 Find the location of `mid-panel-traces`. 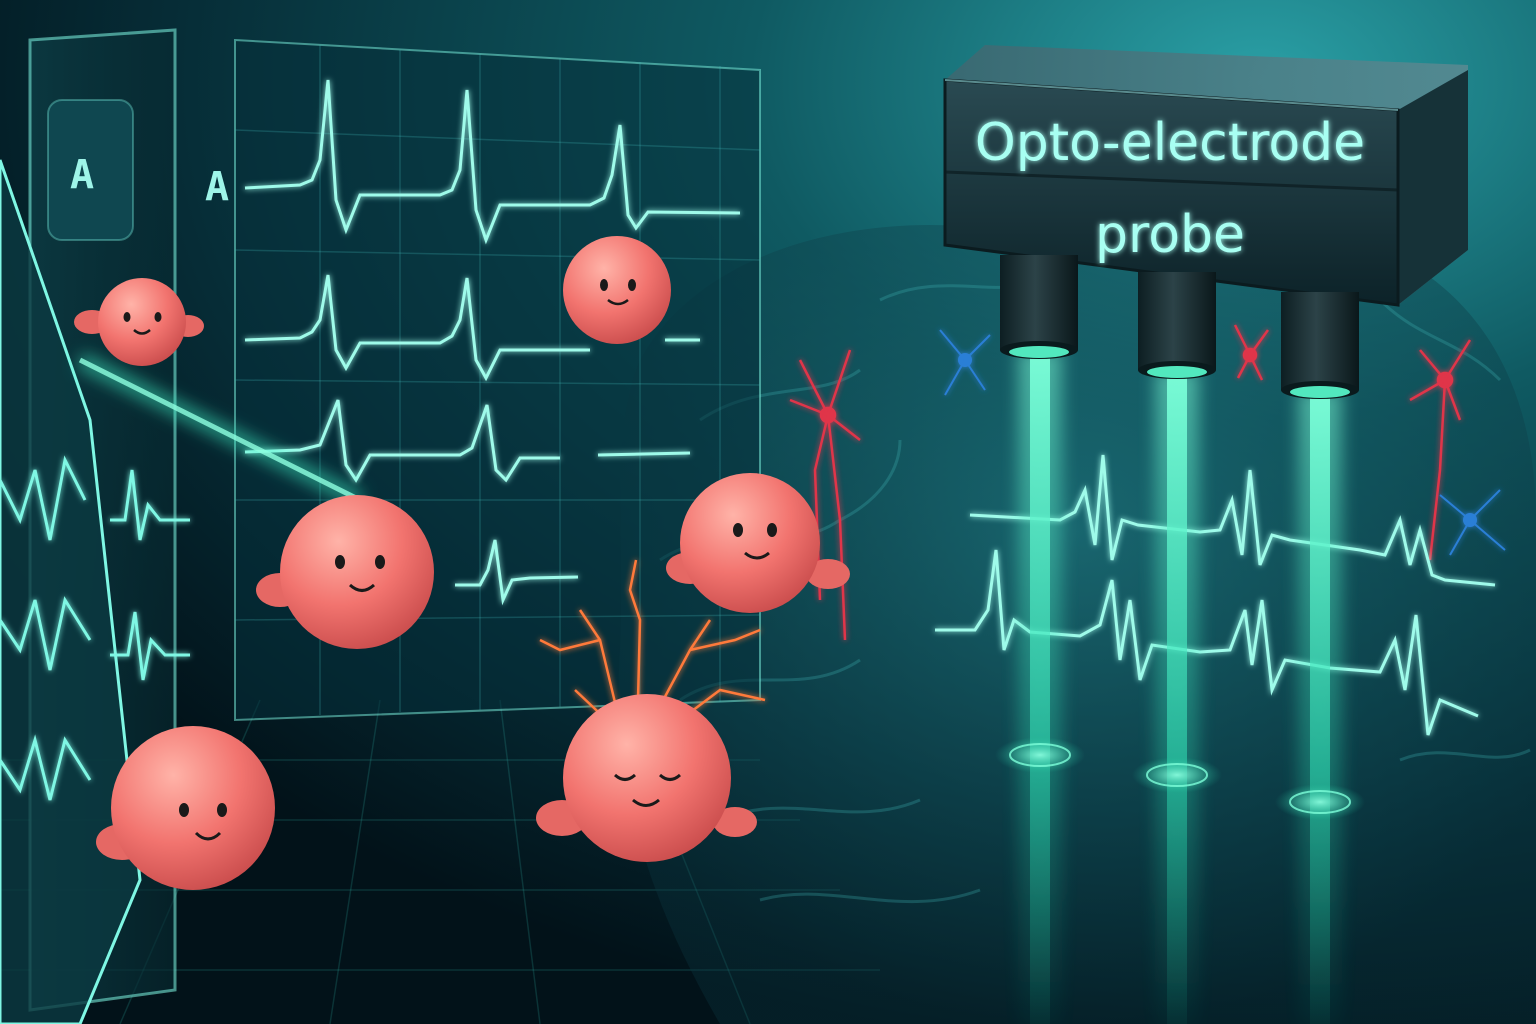

mid-panel-traces is located at coordinates (150, 575).